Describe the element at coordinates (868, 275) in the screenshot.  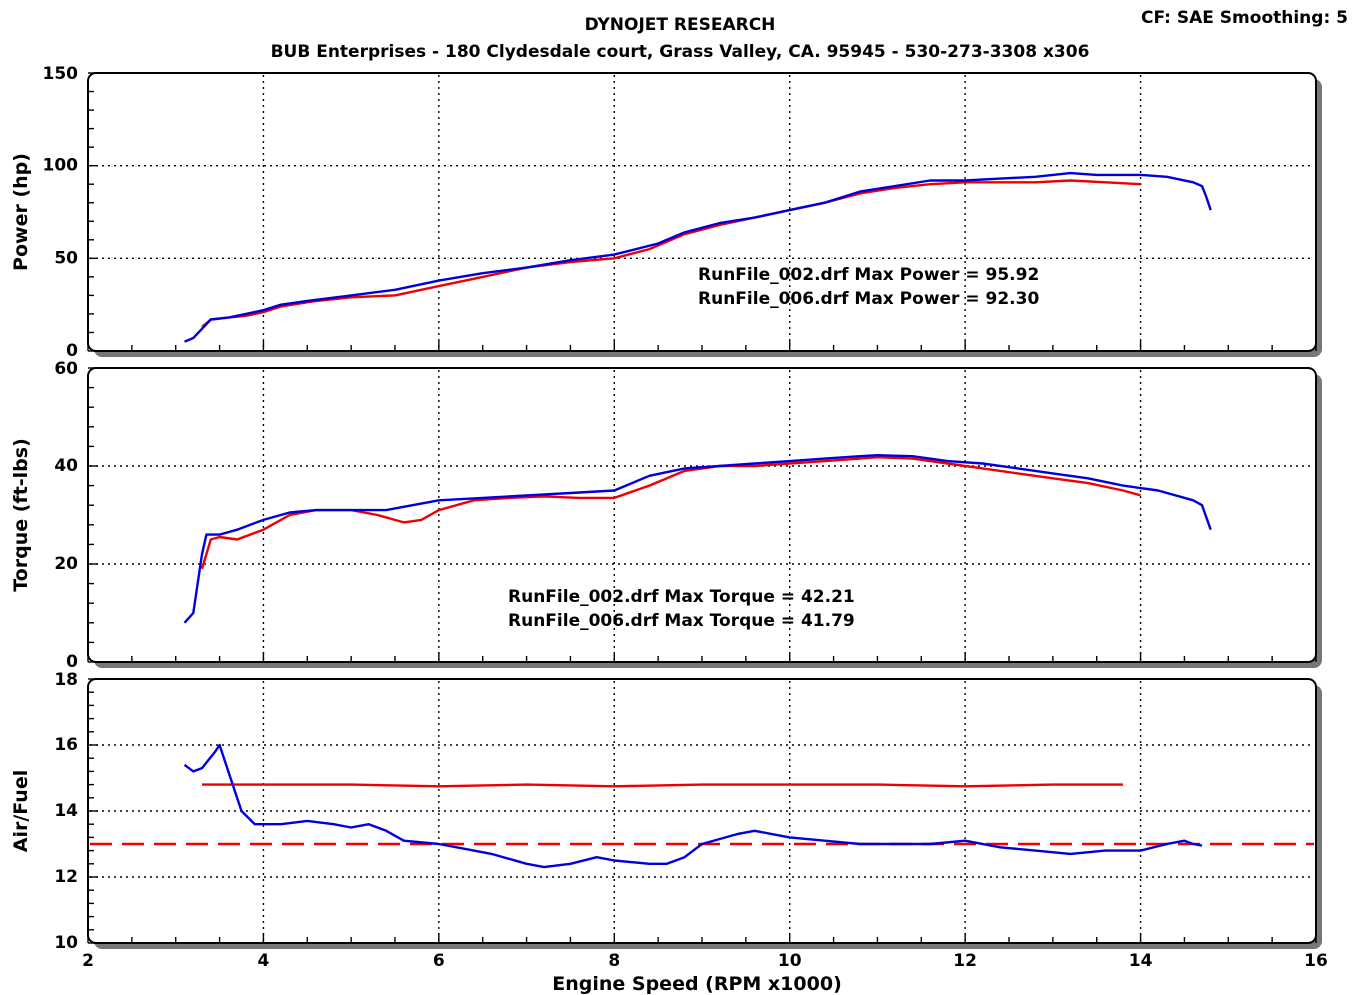
I see `max-value-annotation: RunFile_002.drf Max Power = 95.92` at that location.